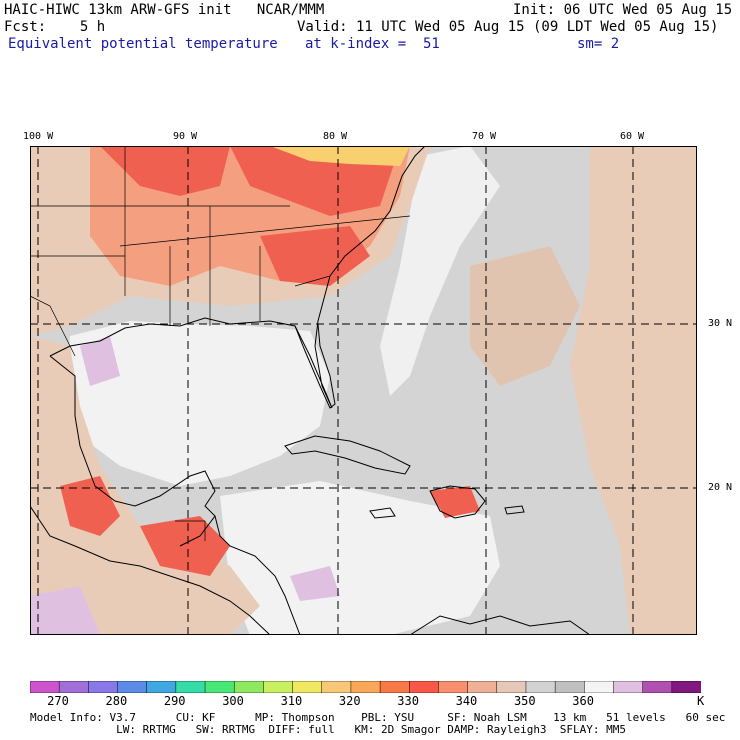 The height and width of the screenshot is (740, 740). Describe the element at coordinates (340, 156) in the screenshot. I see `northeast-yellow-spot` at that location.